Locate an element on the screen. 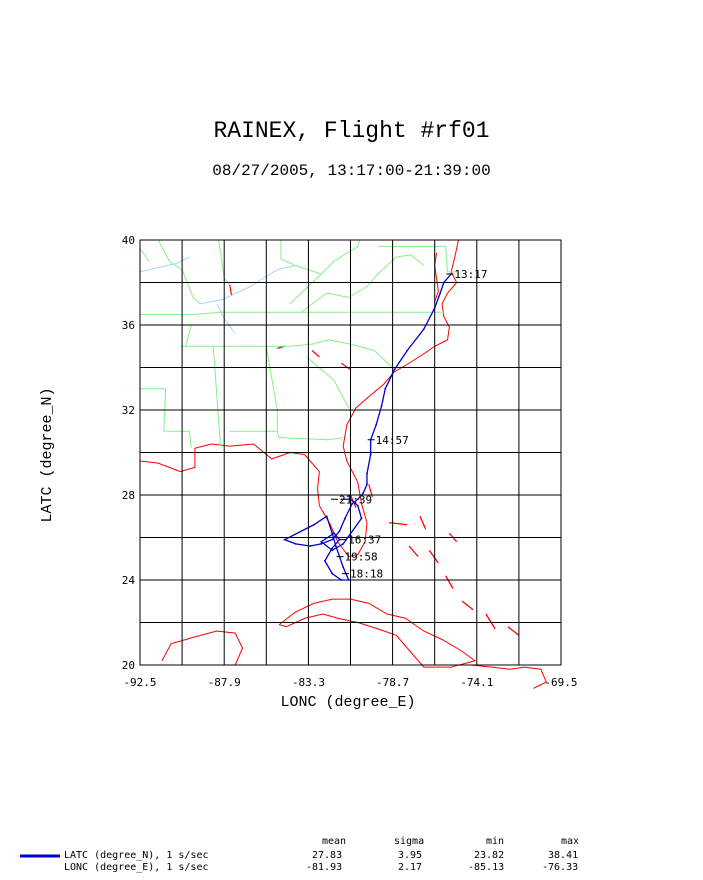 Image resolution: width=703 pixels, height=880 pixels. y-tick-label: 28 is located at coordinates (128, 495).